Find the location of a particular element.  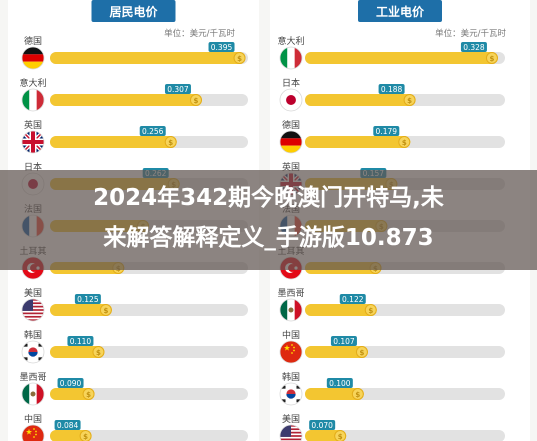

value-label: 0.084 is located at coordinates (68, 425).